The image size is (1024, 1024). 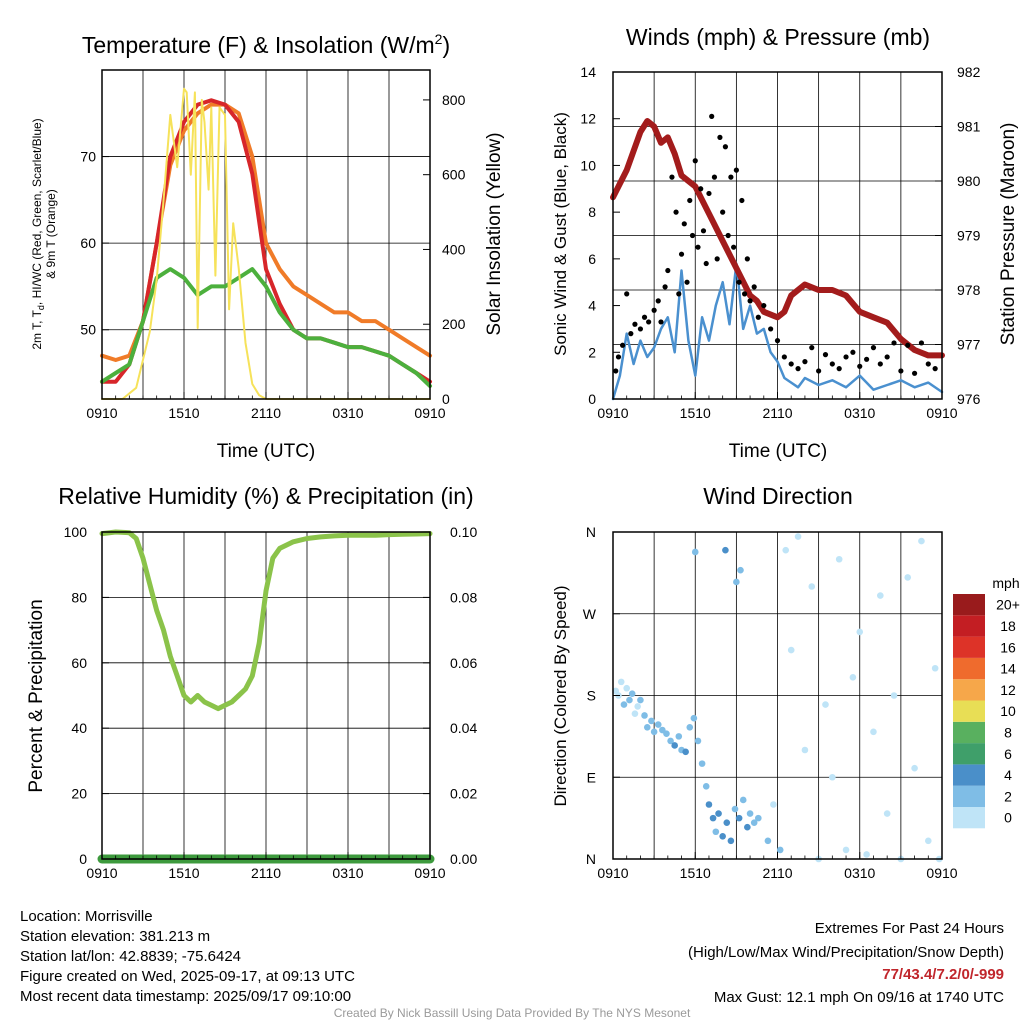 What do you see at coordinates (115, 936) in the screenshot?
I see `footer-elevation: Station elevation: 381.213 m` at bounding box center [115, 936].